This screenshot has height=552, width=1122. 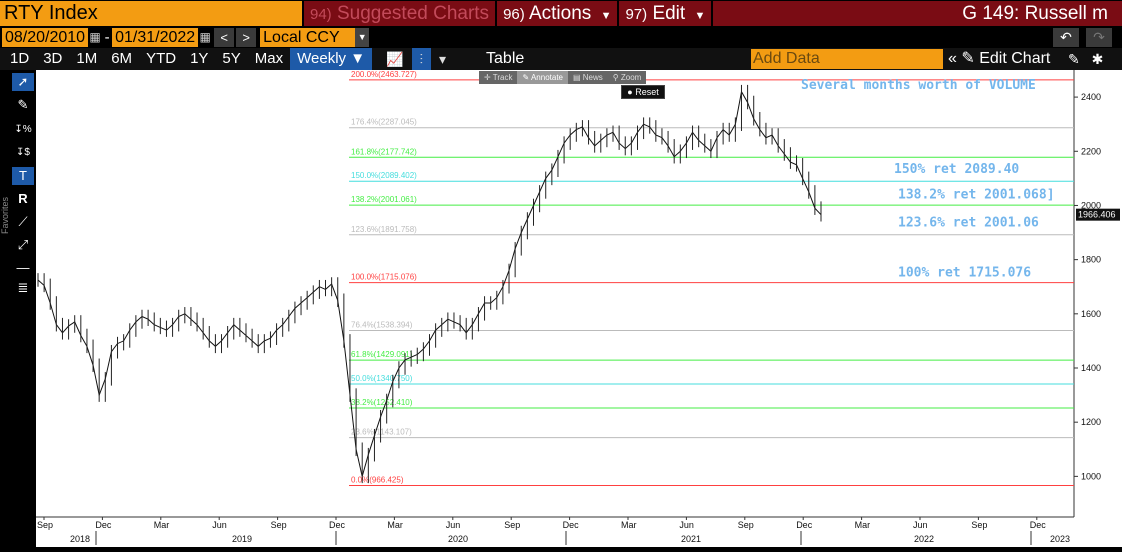 What do you see at coordinates (636, 14) in the screenshot?
I see `edit-number: 97)` at bounding box center [636, 14].